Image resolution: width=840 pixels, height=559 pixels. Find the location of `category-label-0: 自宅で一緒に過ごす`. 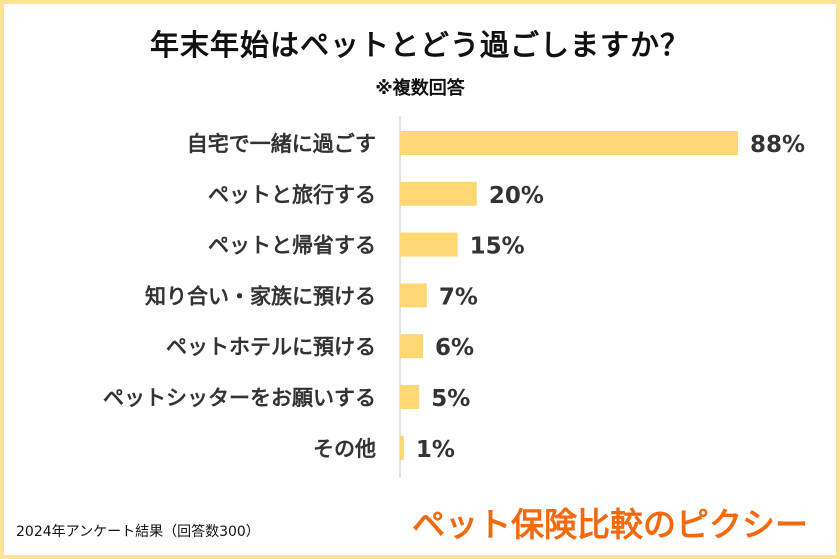

category-label-0: 自宅で一緒に過ごす is located at coordinates (281, 144).